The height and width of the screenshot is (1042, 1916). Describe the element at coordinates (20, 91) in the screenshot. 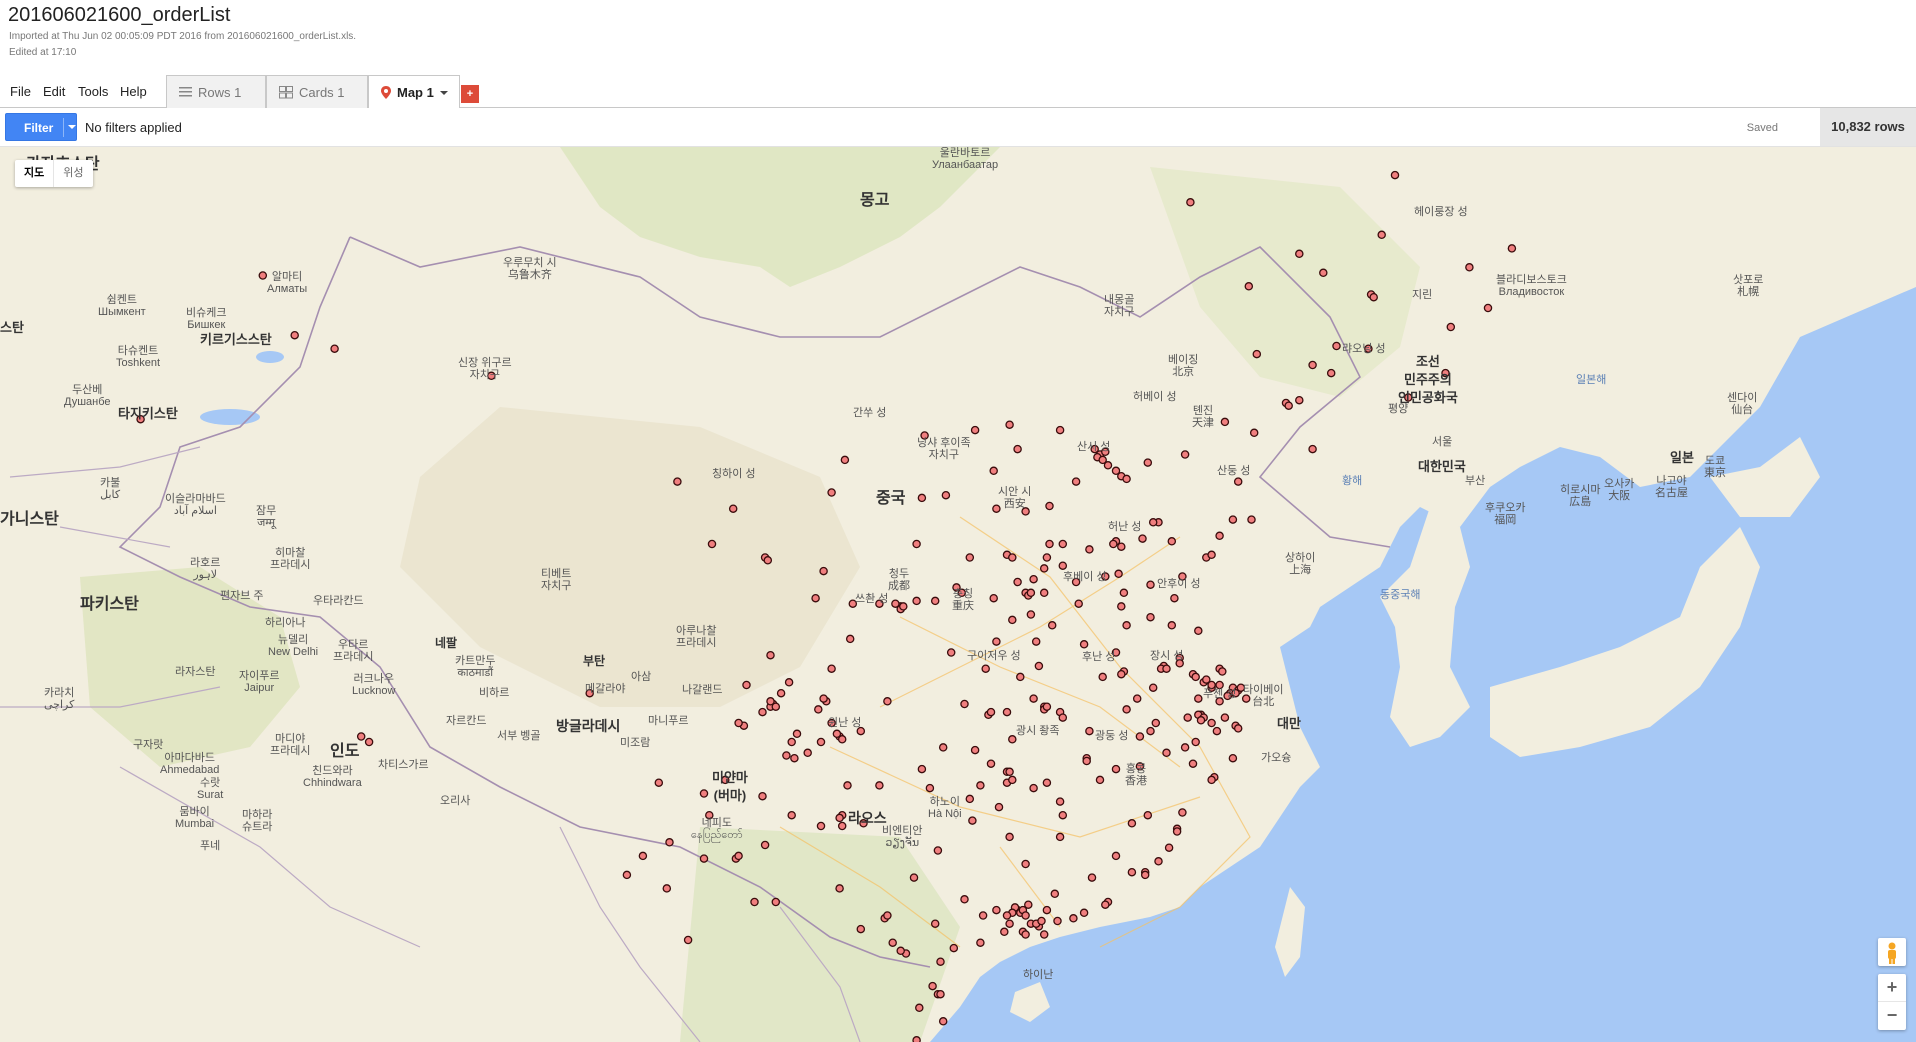

I see `menu-file: File` at that location.